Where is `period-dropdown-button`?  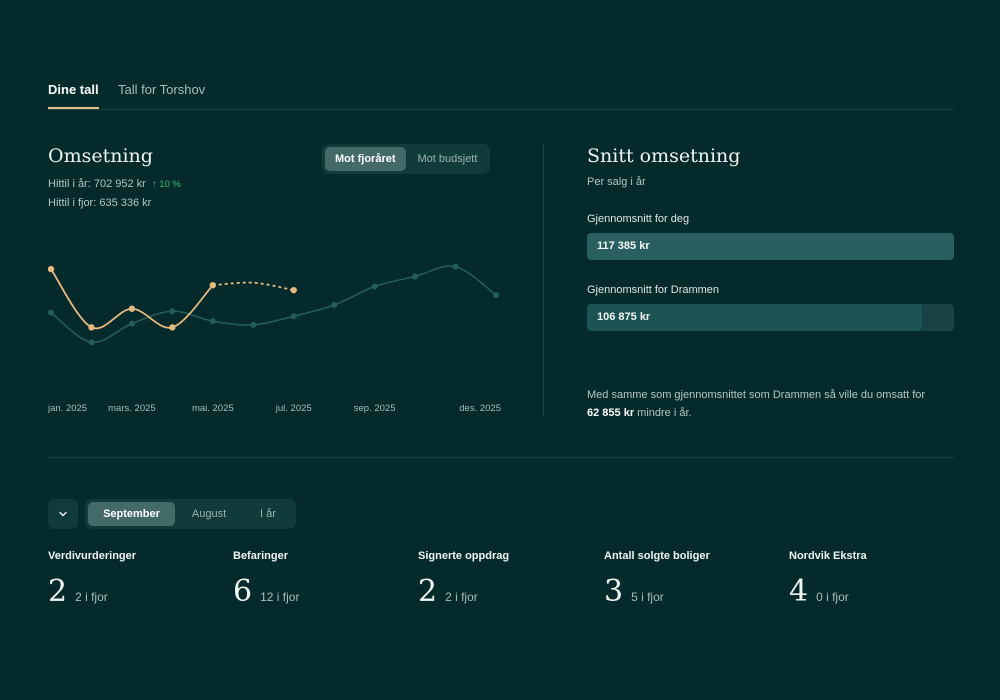 period-dropdown-button is located at coordinates (63, 514).